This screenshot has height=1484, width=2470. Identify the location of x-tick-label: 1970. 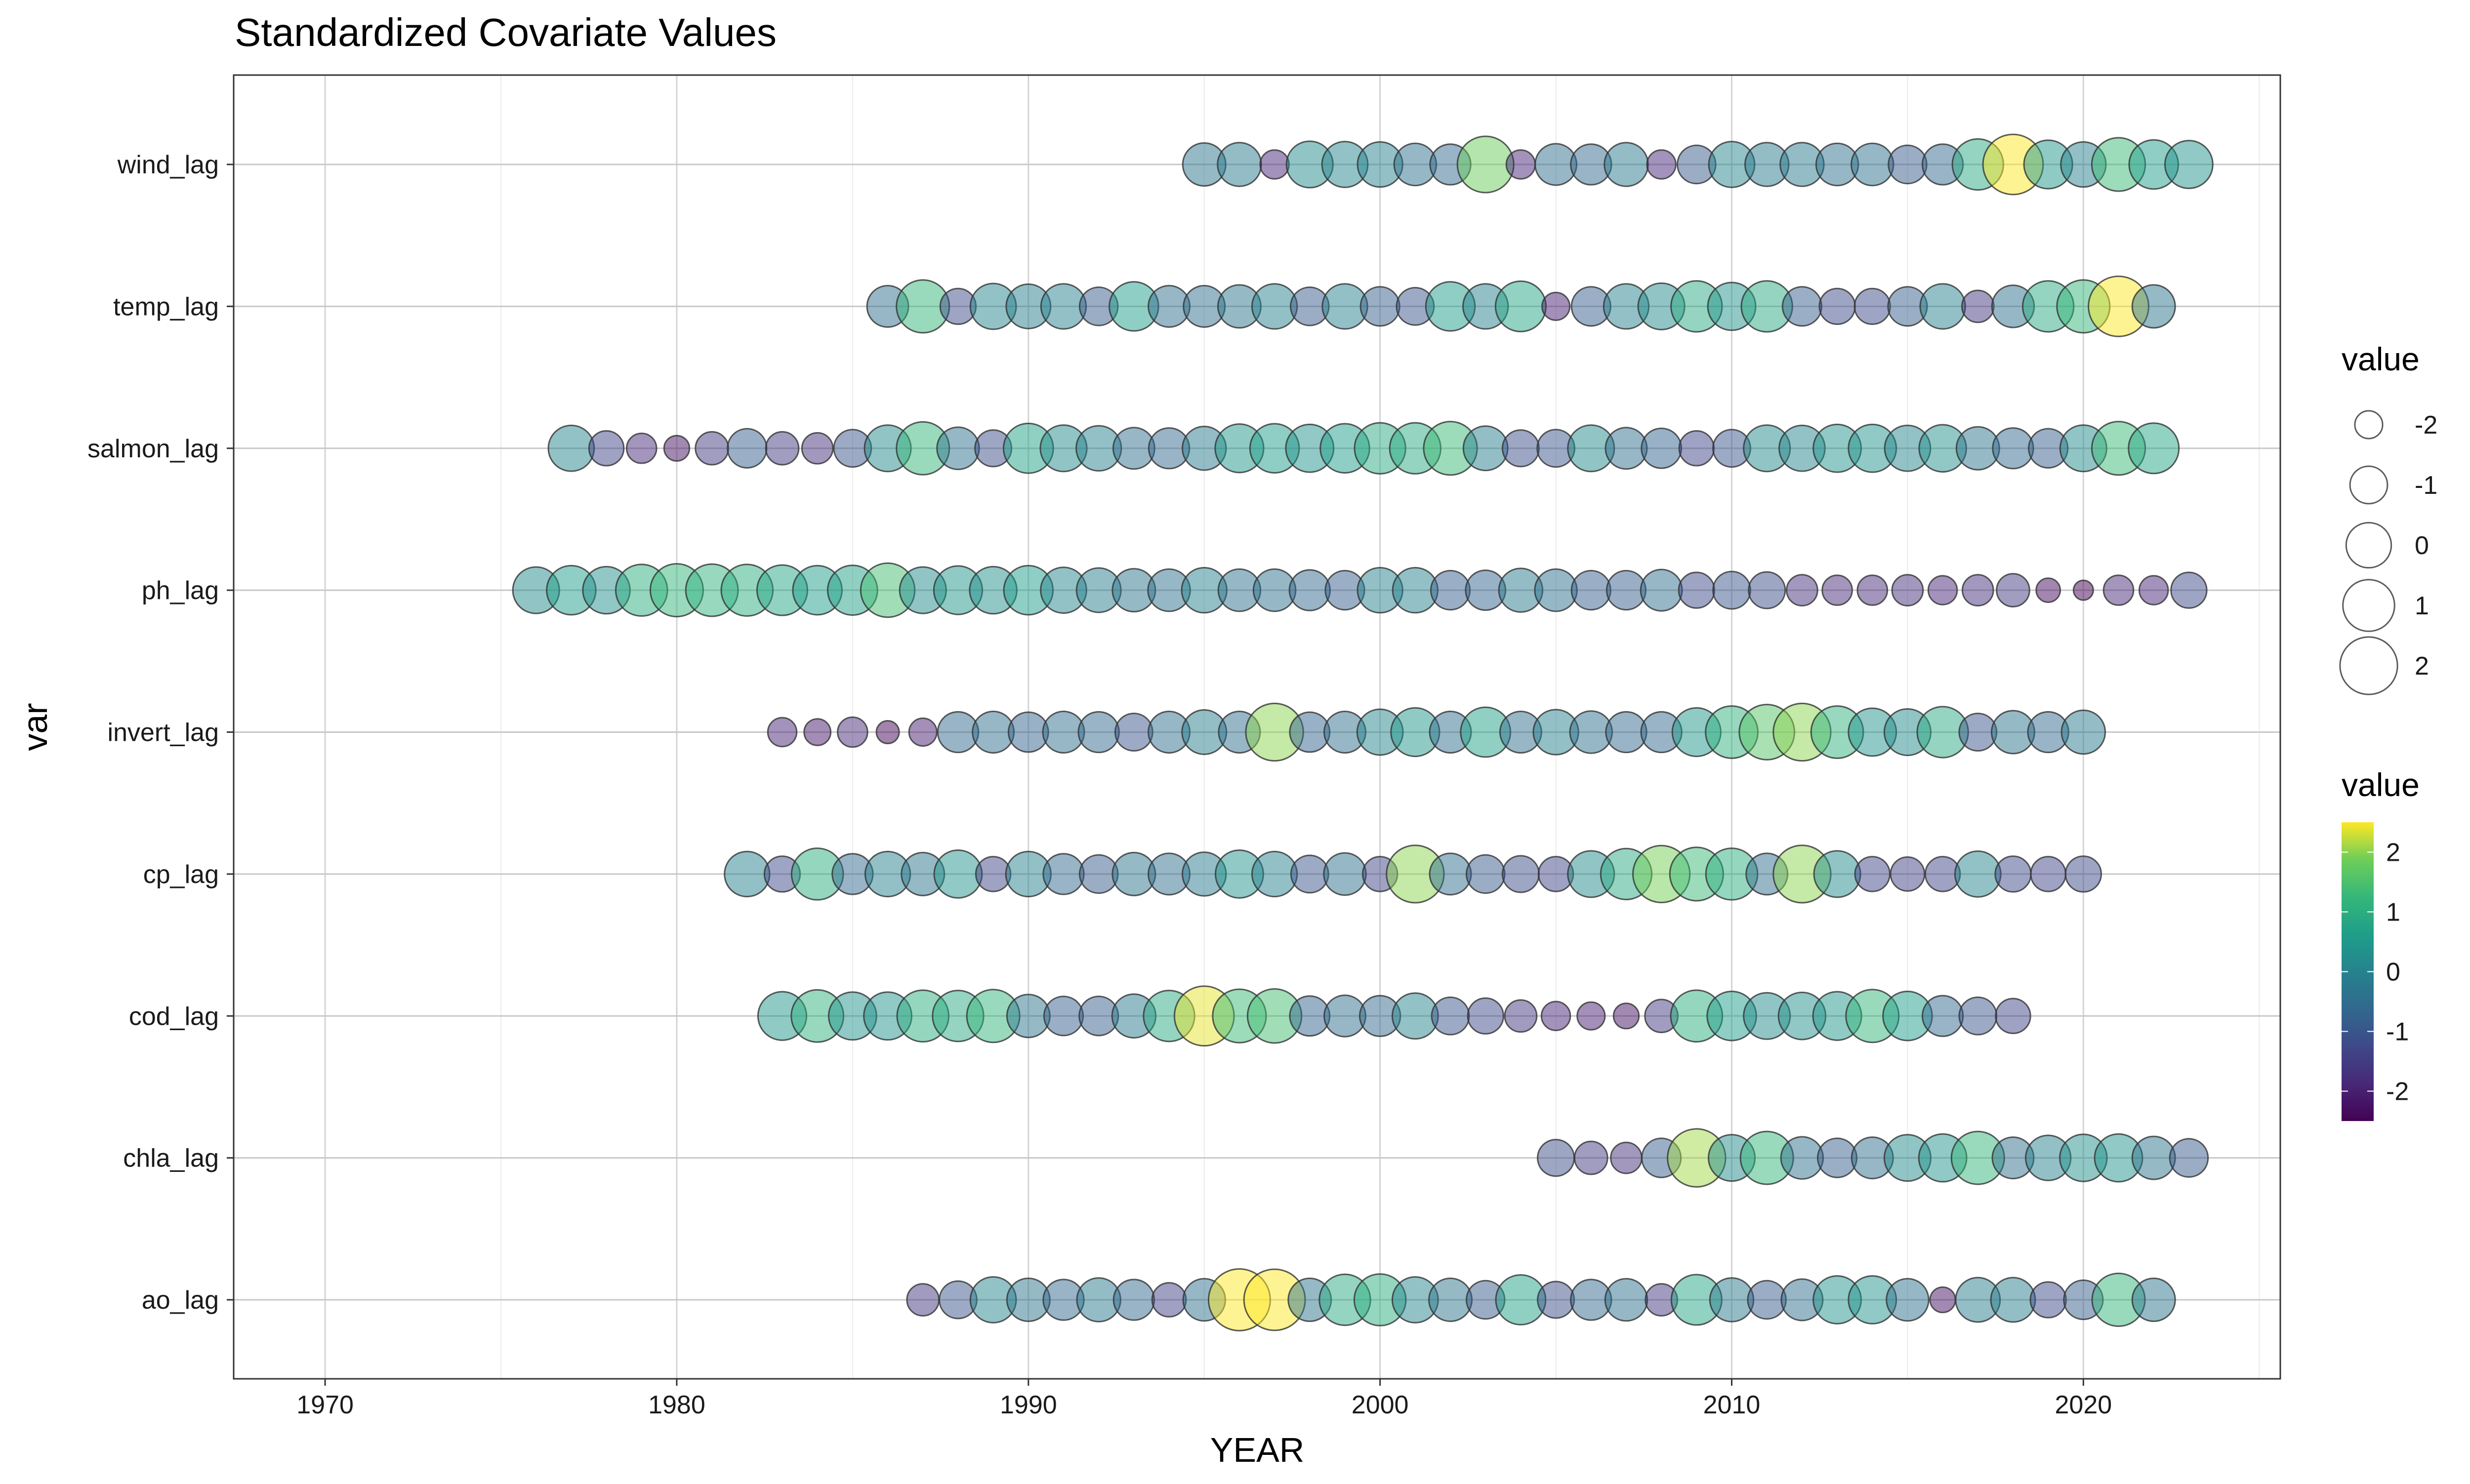
(325, 1405).